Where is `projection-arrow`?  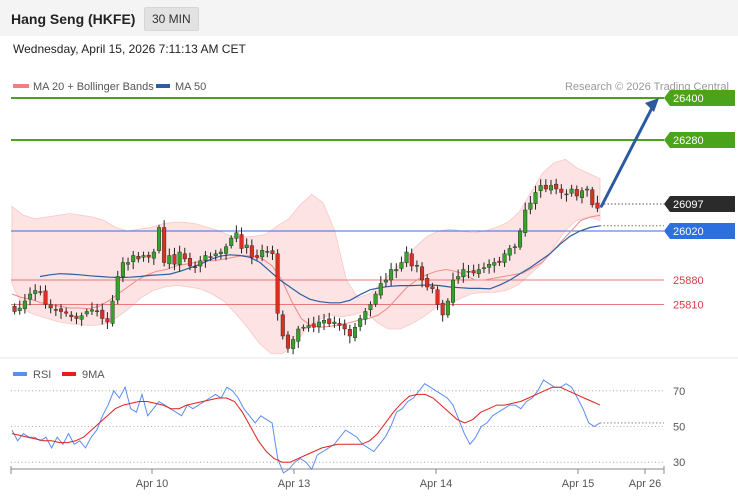 projection-arrow is located at coordinates (627, 155).